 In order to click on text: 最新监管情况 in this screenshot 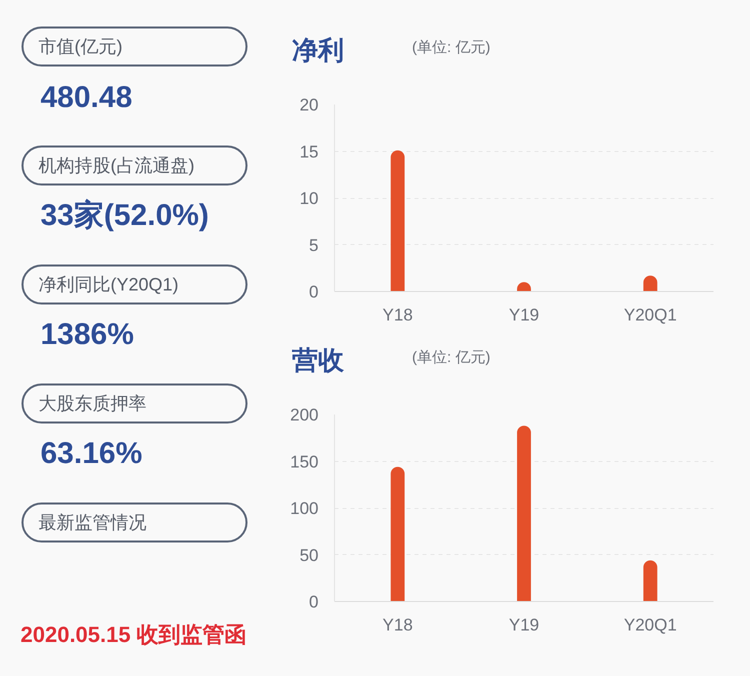, I will do `click(92, 522)`.